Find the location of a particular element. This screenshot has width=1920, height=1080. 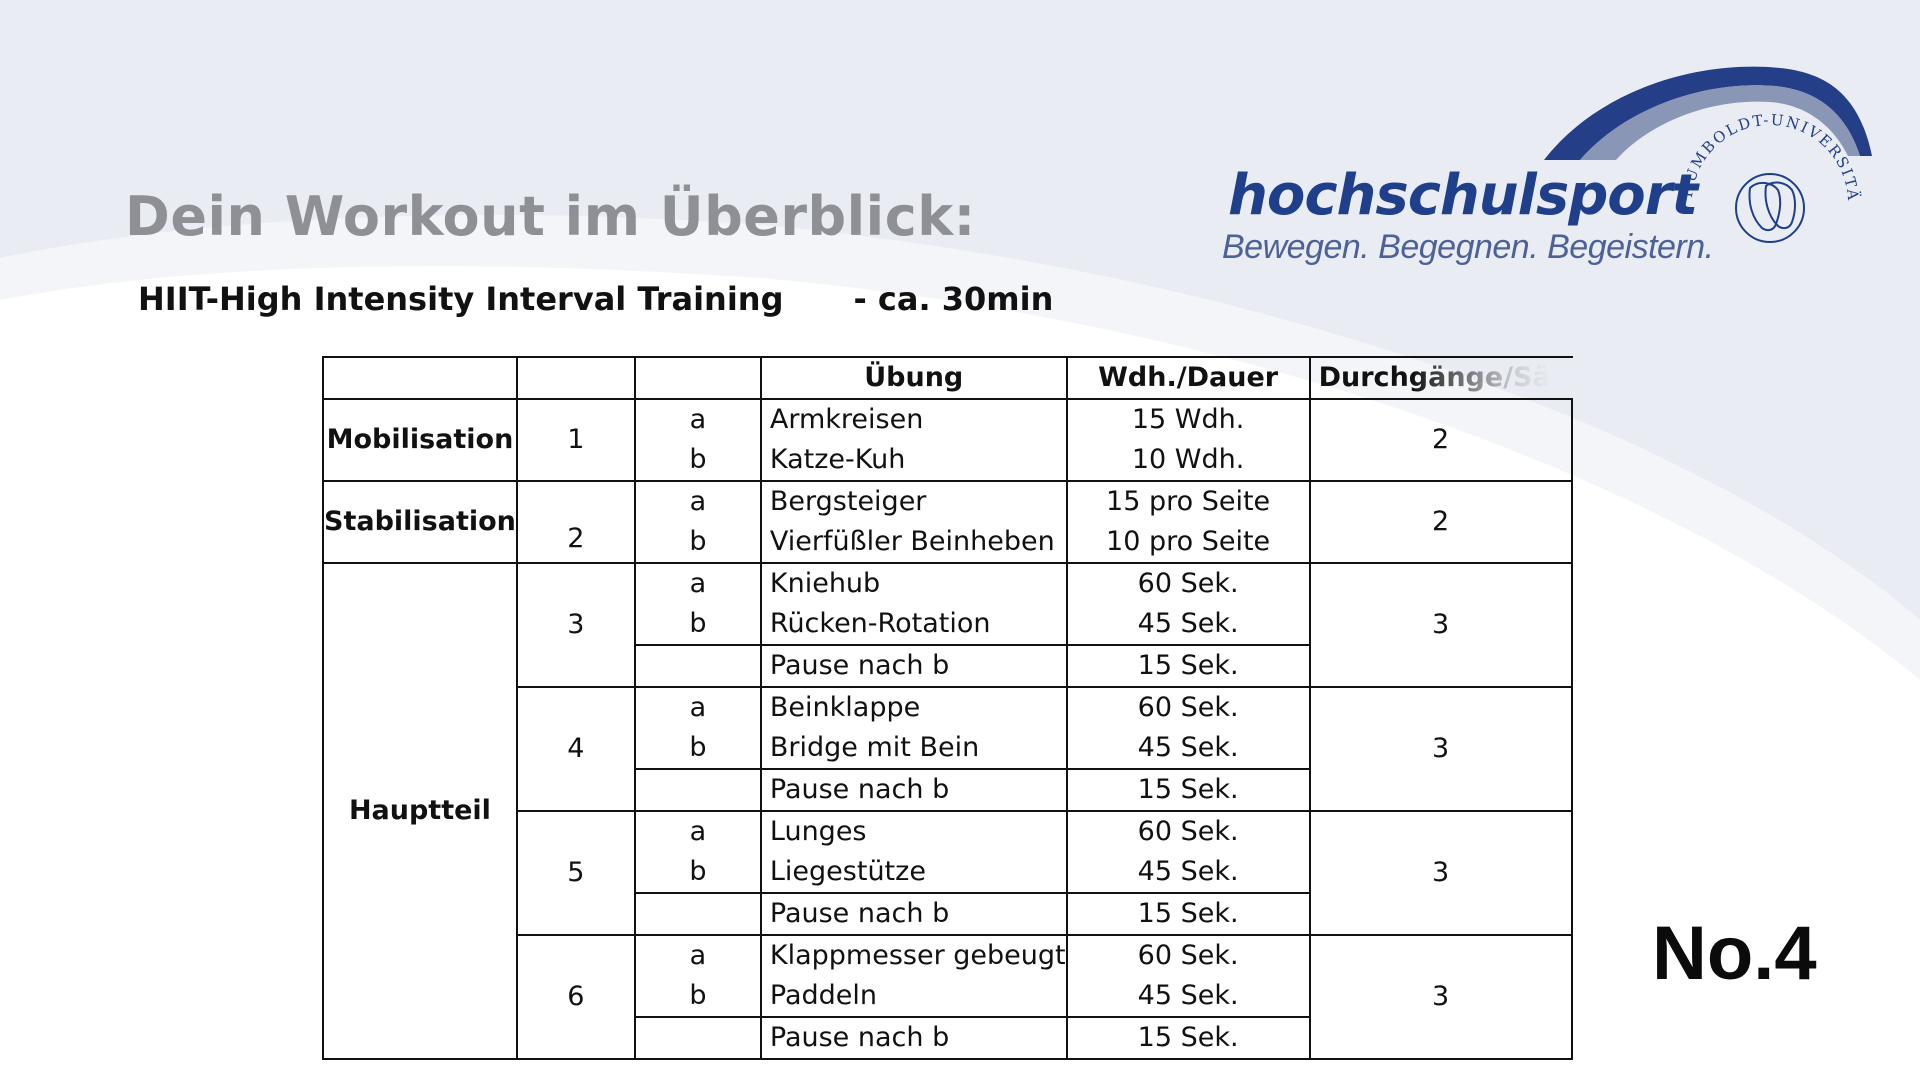

table-row: b Liegestütze 45 Sek. is located at coordinates (947, 873).